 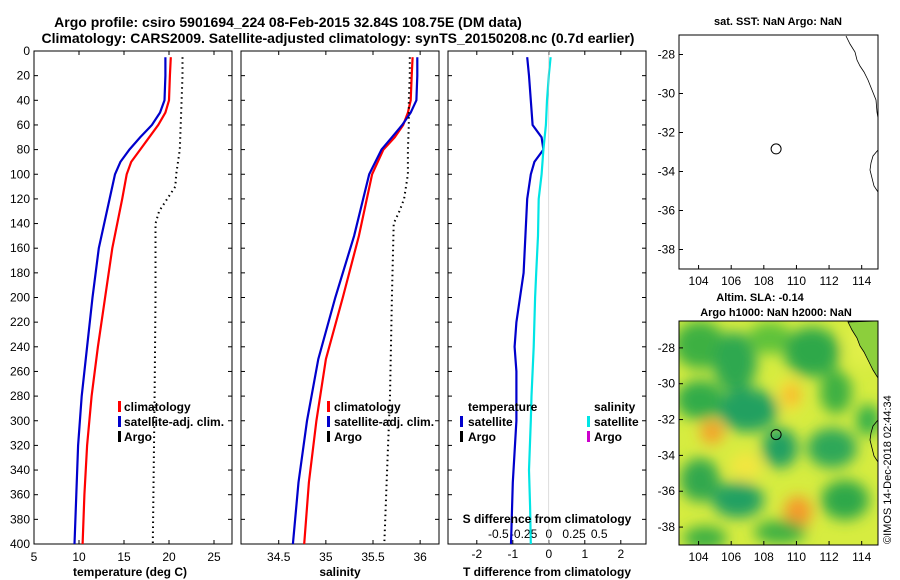 I want to click on x-tick-label: 10, so click(x=79, y=557).